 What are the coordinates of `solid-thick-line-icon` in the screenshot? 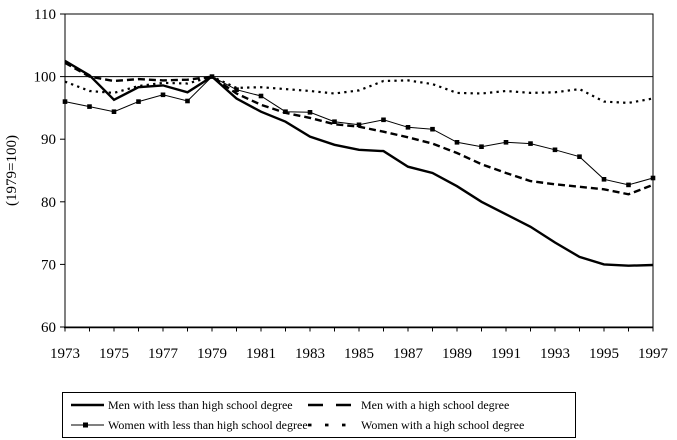 It's located at (87, 405).